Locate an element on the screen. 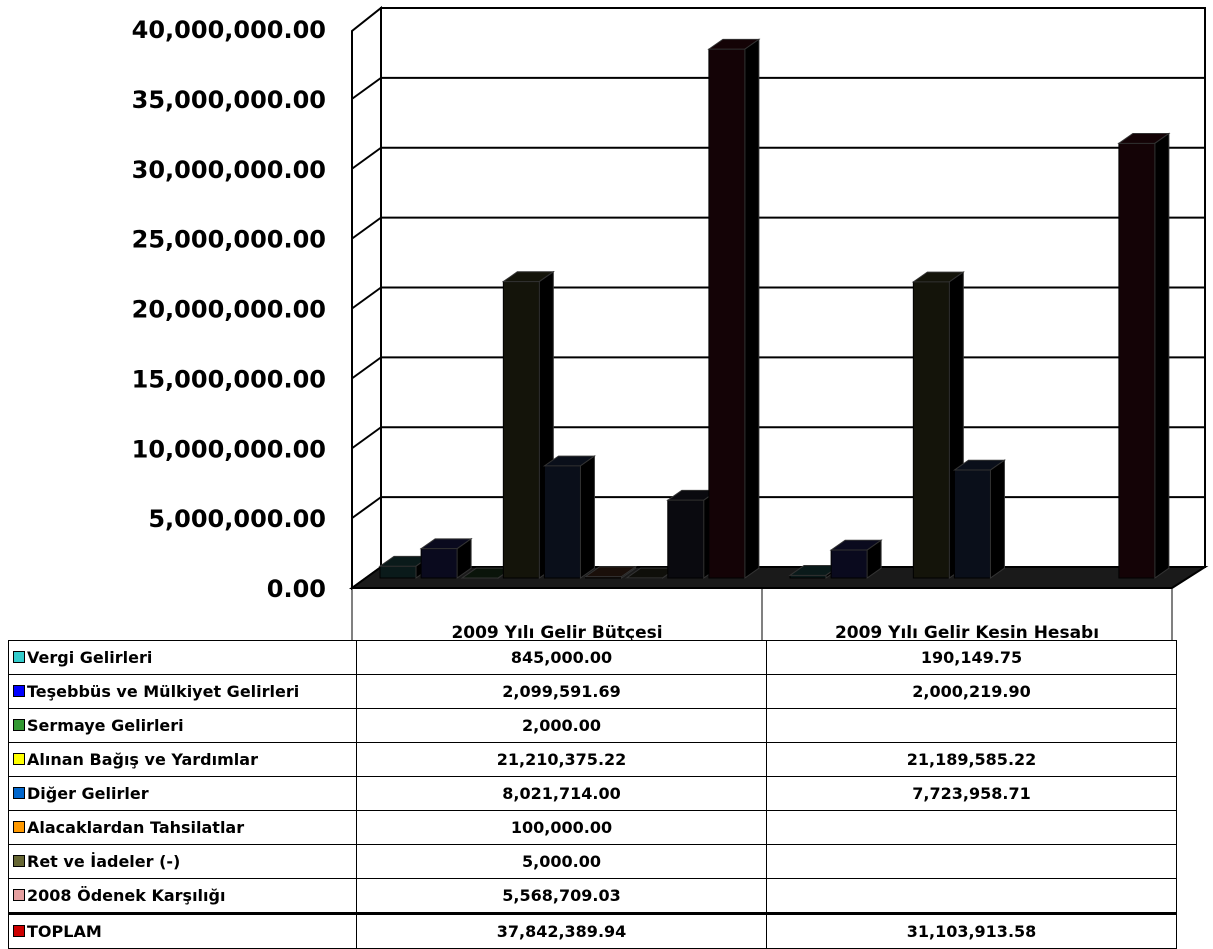  y-tick-label: 30,000,000.00 is located at coordinates (229, 170).